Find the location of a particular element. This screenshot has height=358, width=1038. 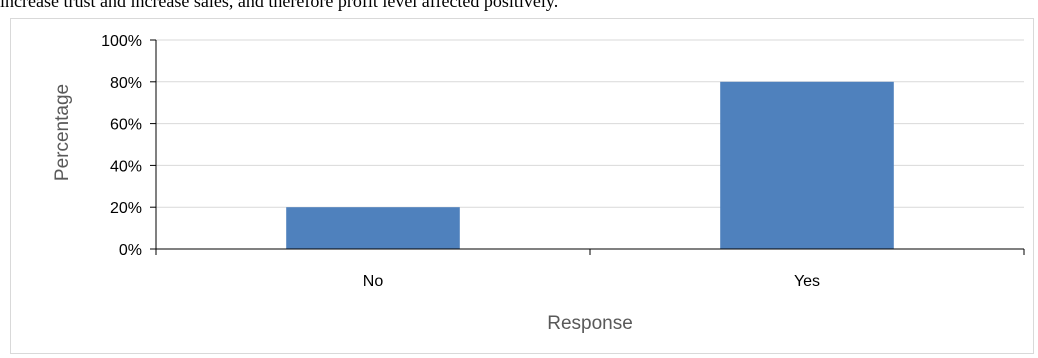

y-tick-label: 60% is located at coordinates (126, 125).